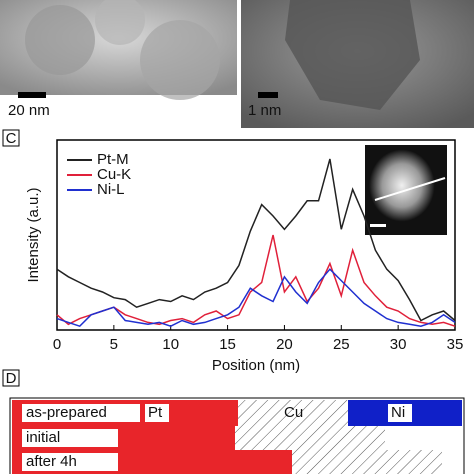 This screenshot has height=474, width=474. Describe the element at coordinates (43, 437) in the screenshot. I see `row-label: initial` at that location.